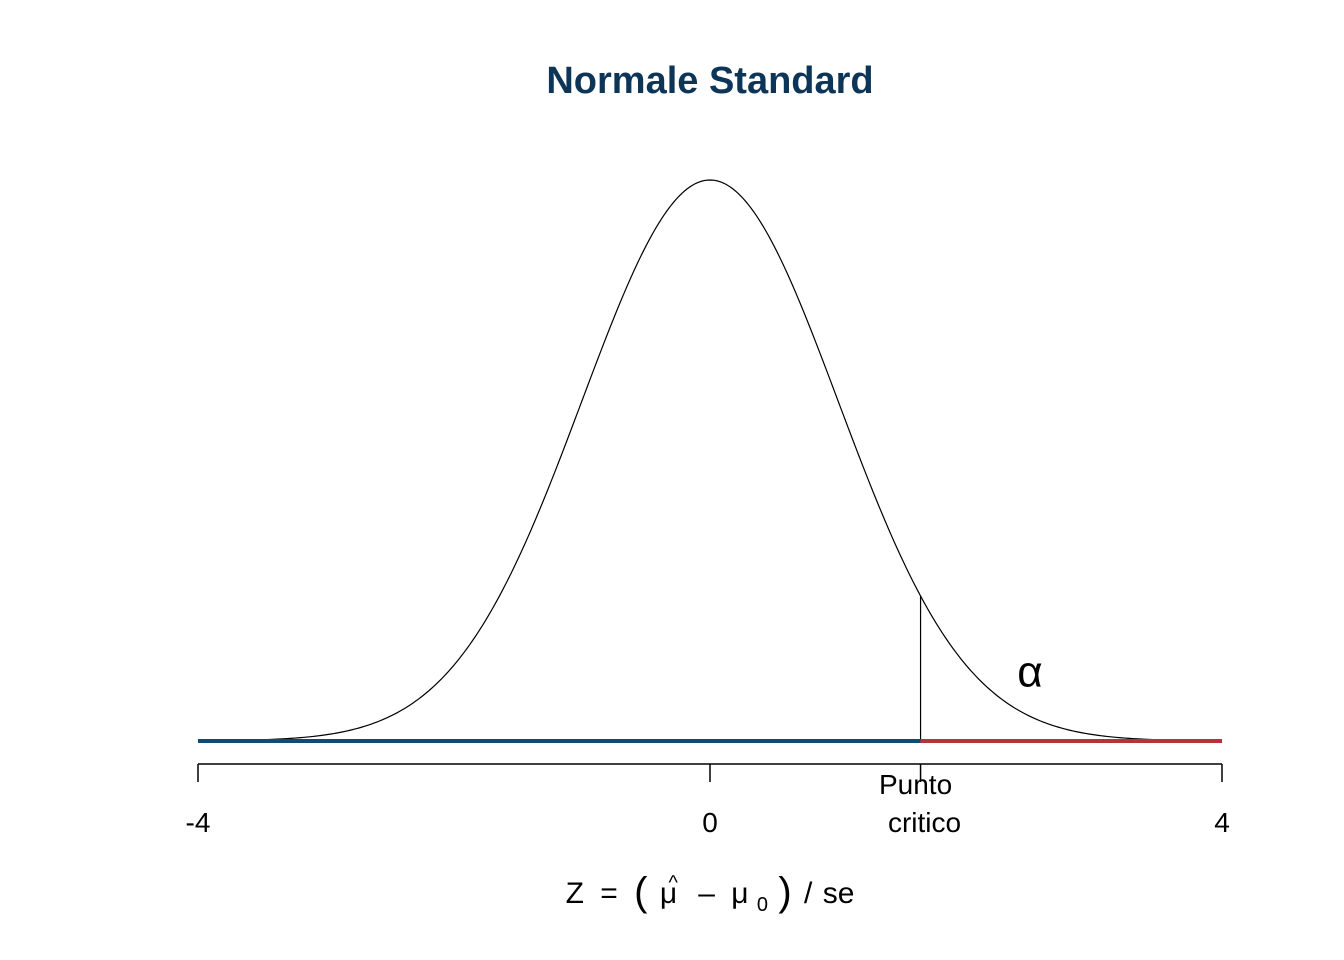 The width and height of the screenshot is (1344, 960). I want to click on x-axis-title-slash: /, so click(808, 893).